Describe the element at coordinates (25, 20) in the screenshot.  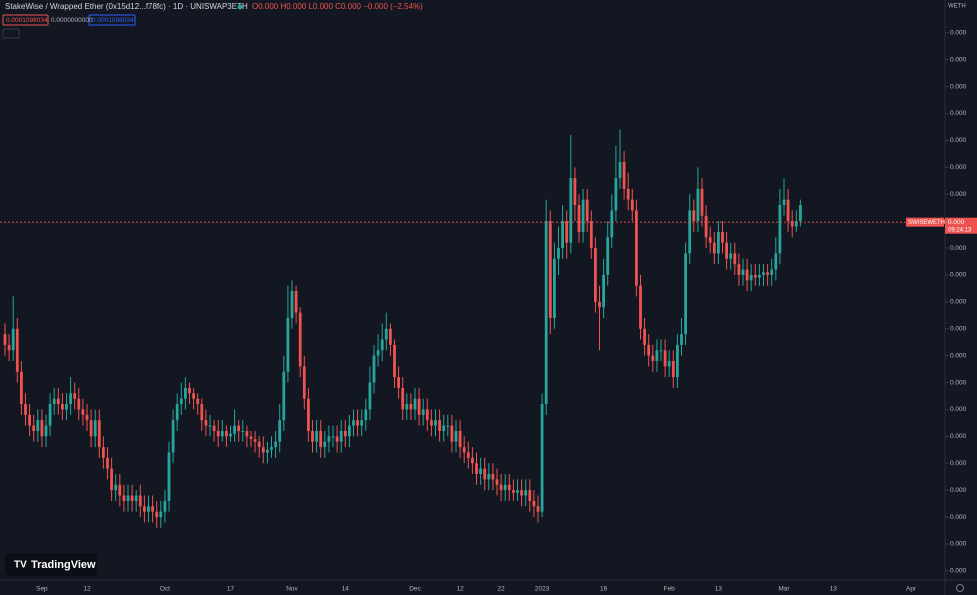
I see `bid-box` at that location.